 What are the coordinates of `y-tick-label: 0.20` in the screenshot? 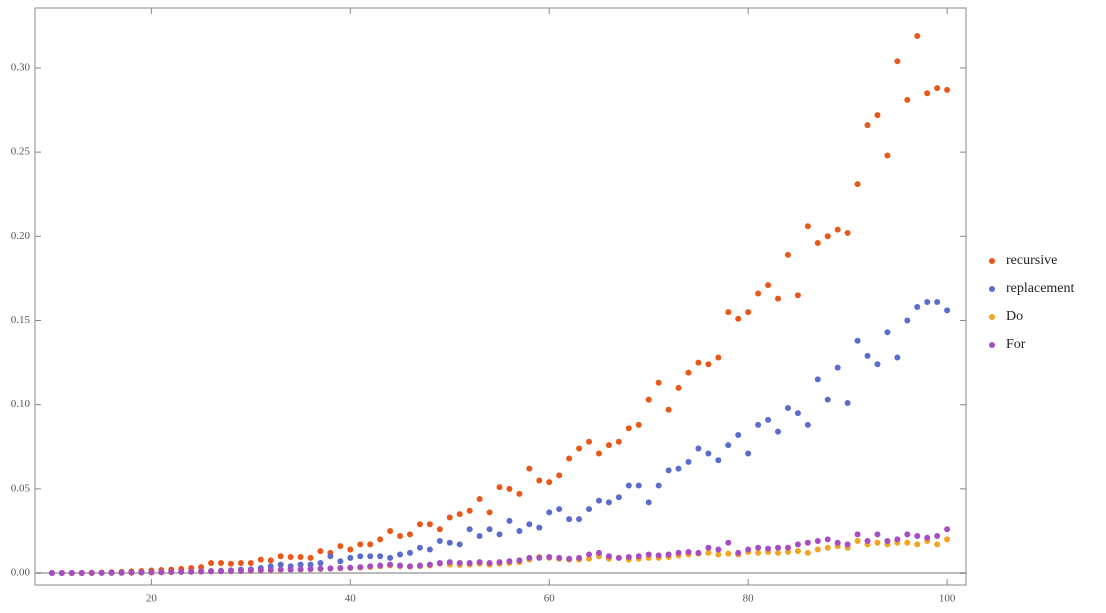 It's located at (21, 236).